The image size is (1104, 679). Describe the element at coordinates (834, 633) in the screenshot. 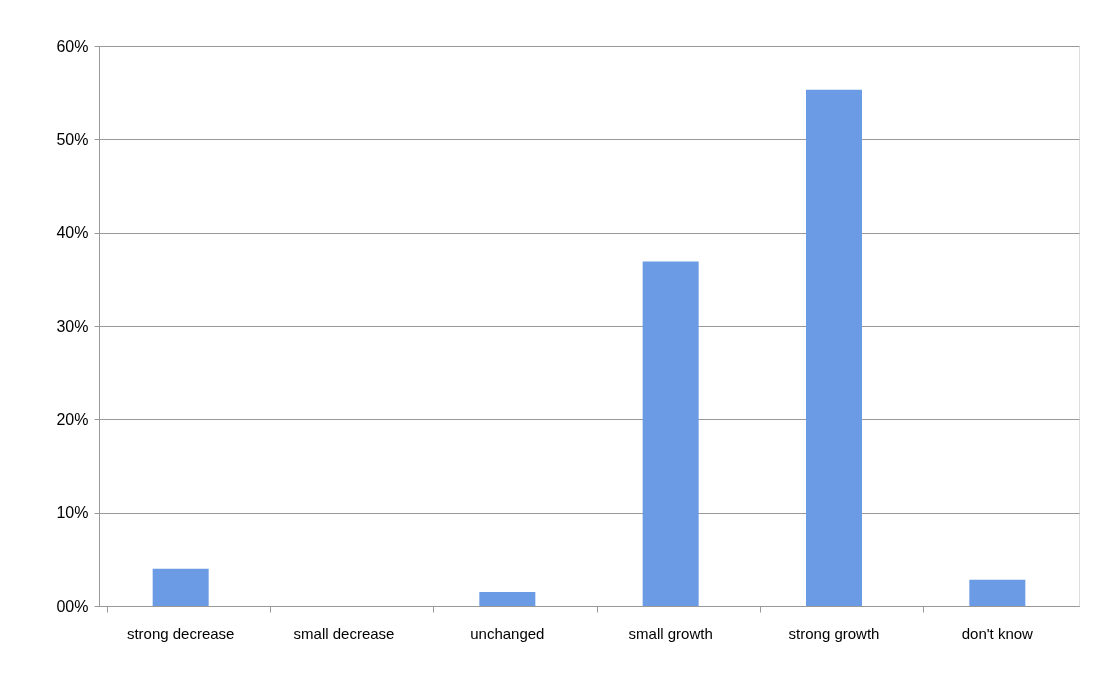

I see `x-tick-label: strong growth` at that location.